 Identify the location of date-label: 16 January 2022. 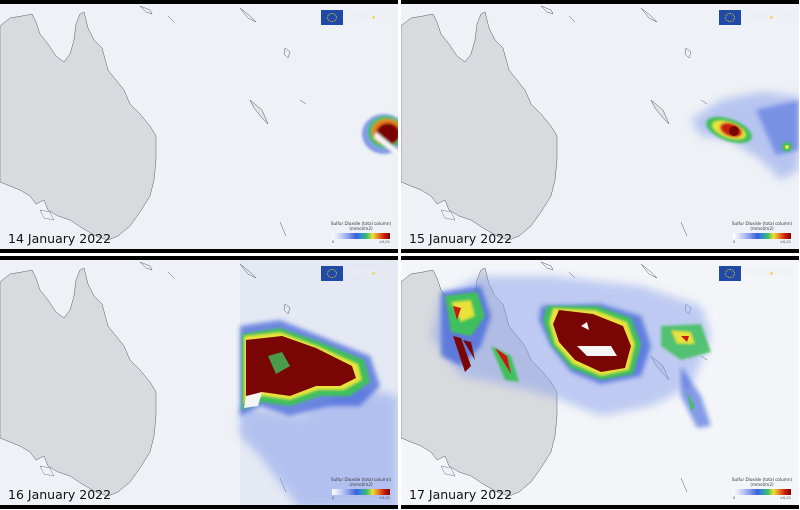
(60, 494).